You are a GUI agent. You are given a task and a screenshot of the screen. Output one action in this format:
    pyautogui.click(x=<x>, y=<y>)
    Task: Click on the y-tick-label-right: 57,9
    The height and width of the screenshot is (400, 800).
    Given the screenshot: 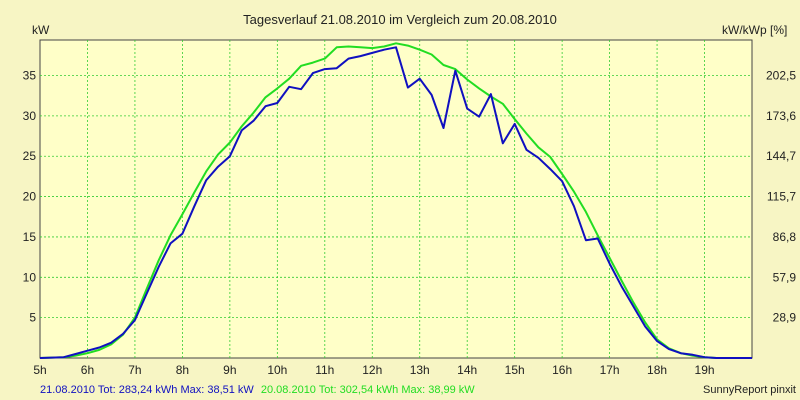 What is the action you would take?
    pyautogui.click(x=785, y=277)
    